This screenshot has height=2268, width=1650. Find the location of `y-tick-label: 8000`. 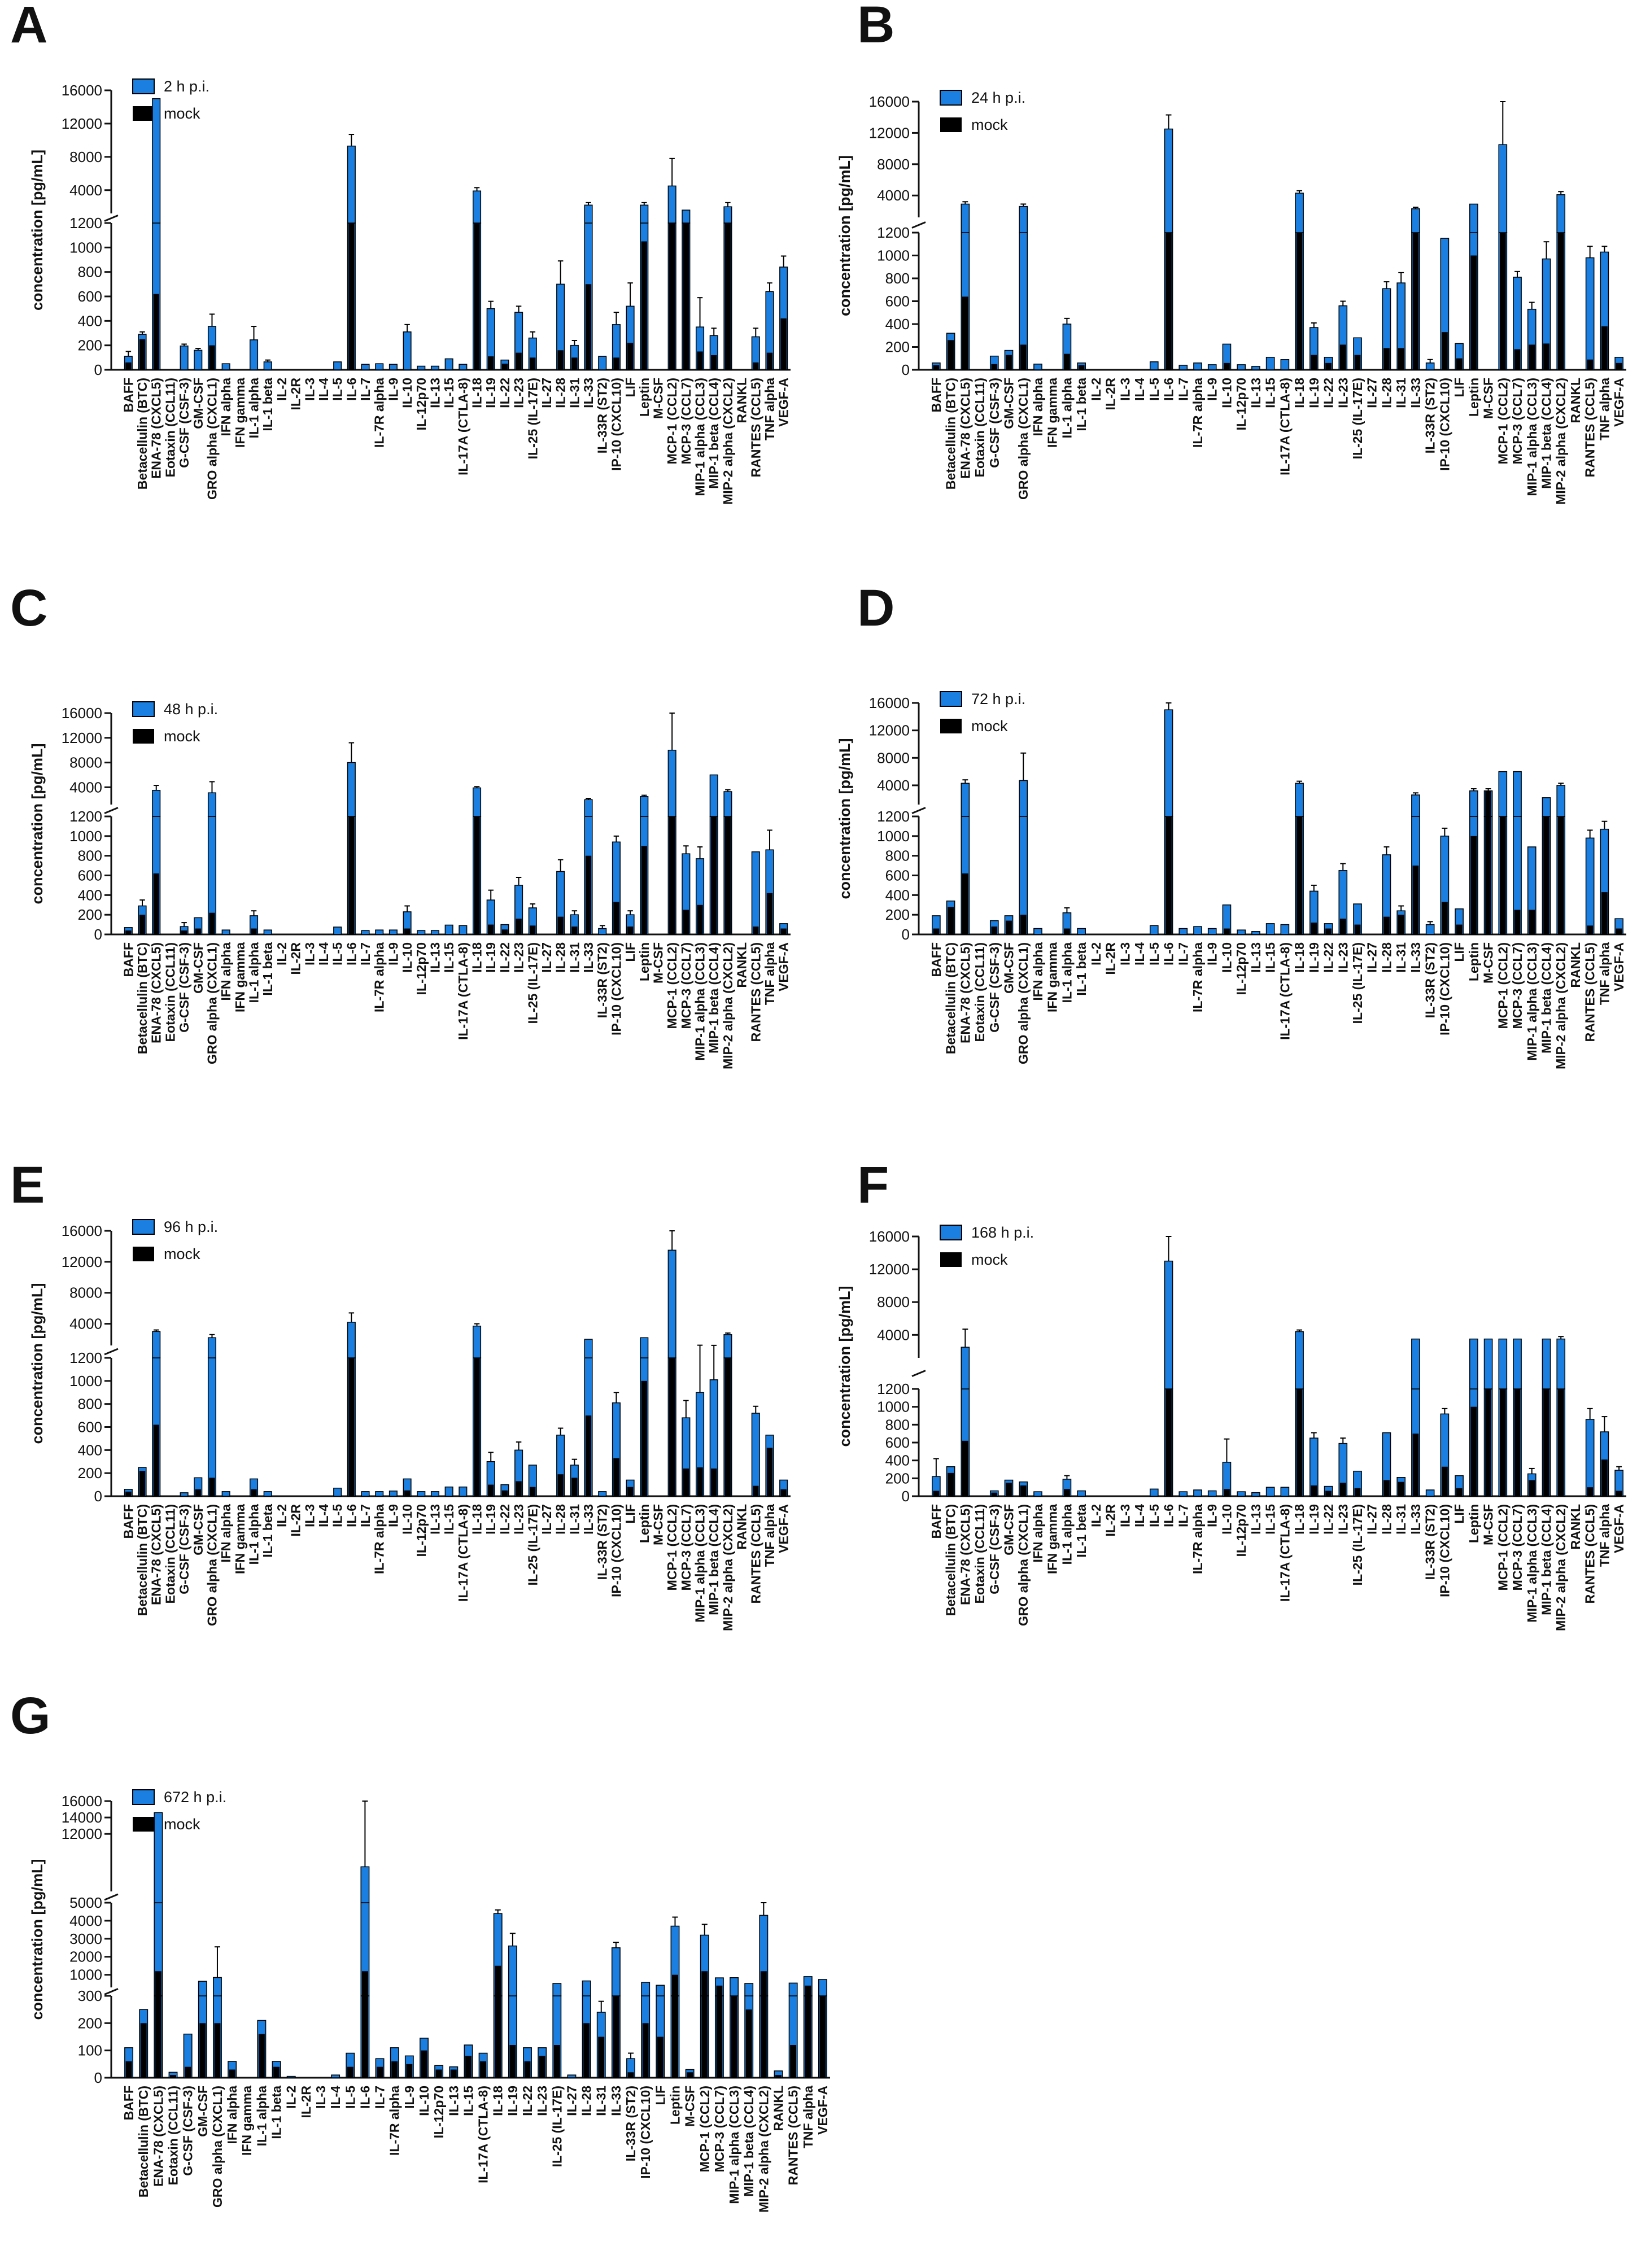

y-tick-label: 8000 is located at coordinates (894, 757).